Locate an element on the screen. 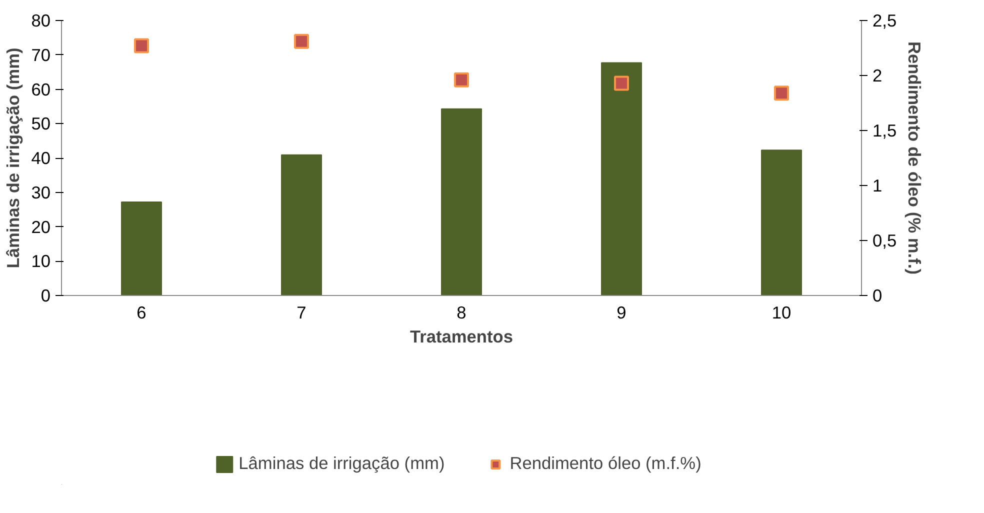 Image resolution: width=984 pixels, height=513 pixels. y-tick-label: 50 is located at coordinates (41, 124).